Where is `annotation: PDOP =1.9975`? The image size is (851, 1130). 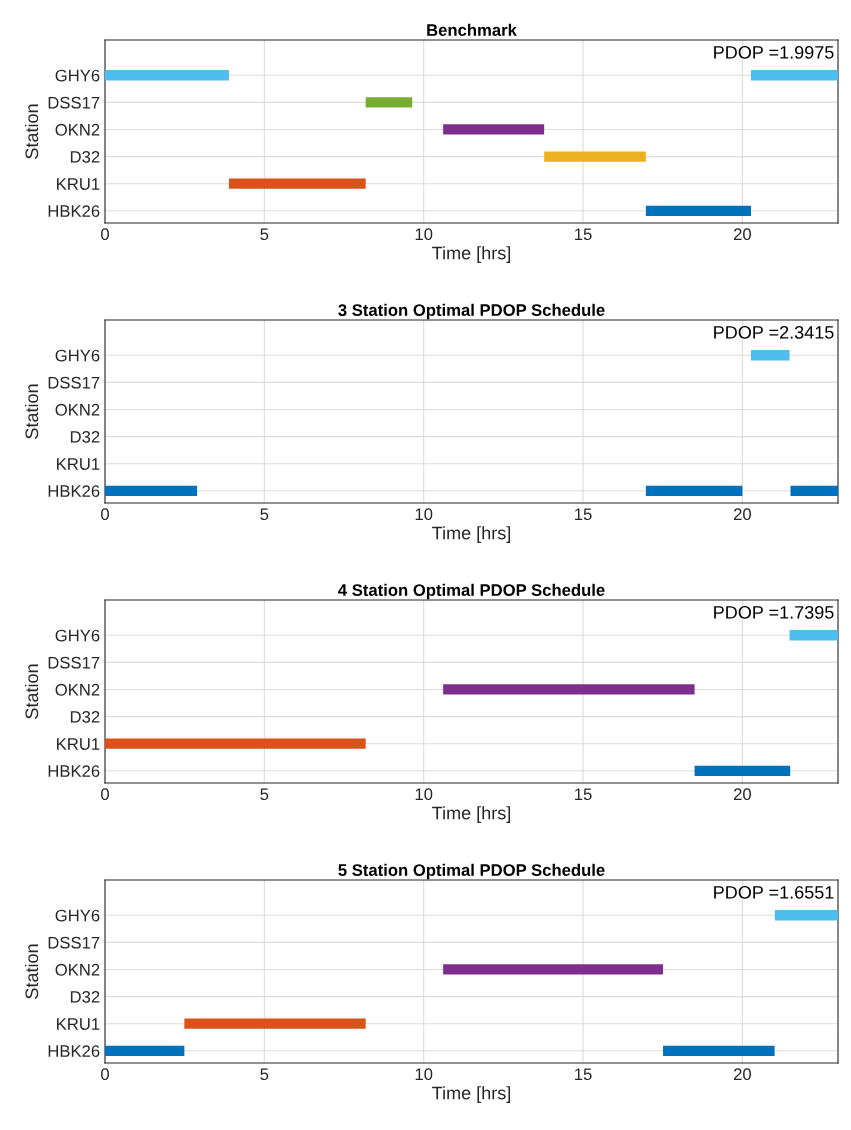 annotation: PDOP =1.9975 is located at coordinates (774, 52).